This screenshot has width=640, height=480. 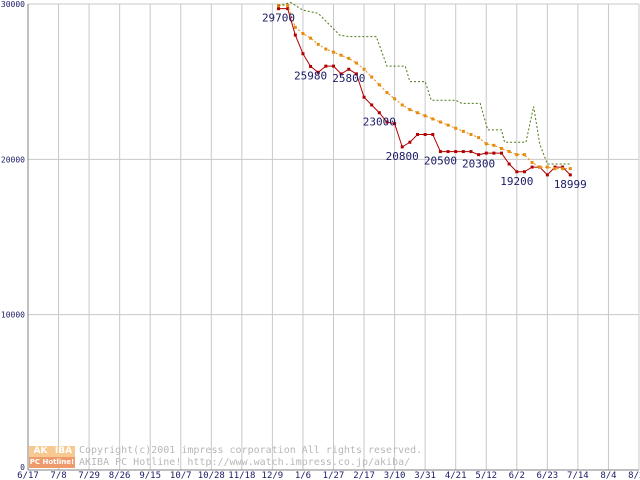 What do you see at coordinates (120, 475) in the screenshot?
I see `x-tick-label: 8/26` at bounding box center [120, 475].